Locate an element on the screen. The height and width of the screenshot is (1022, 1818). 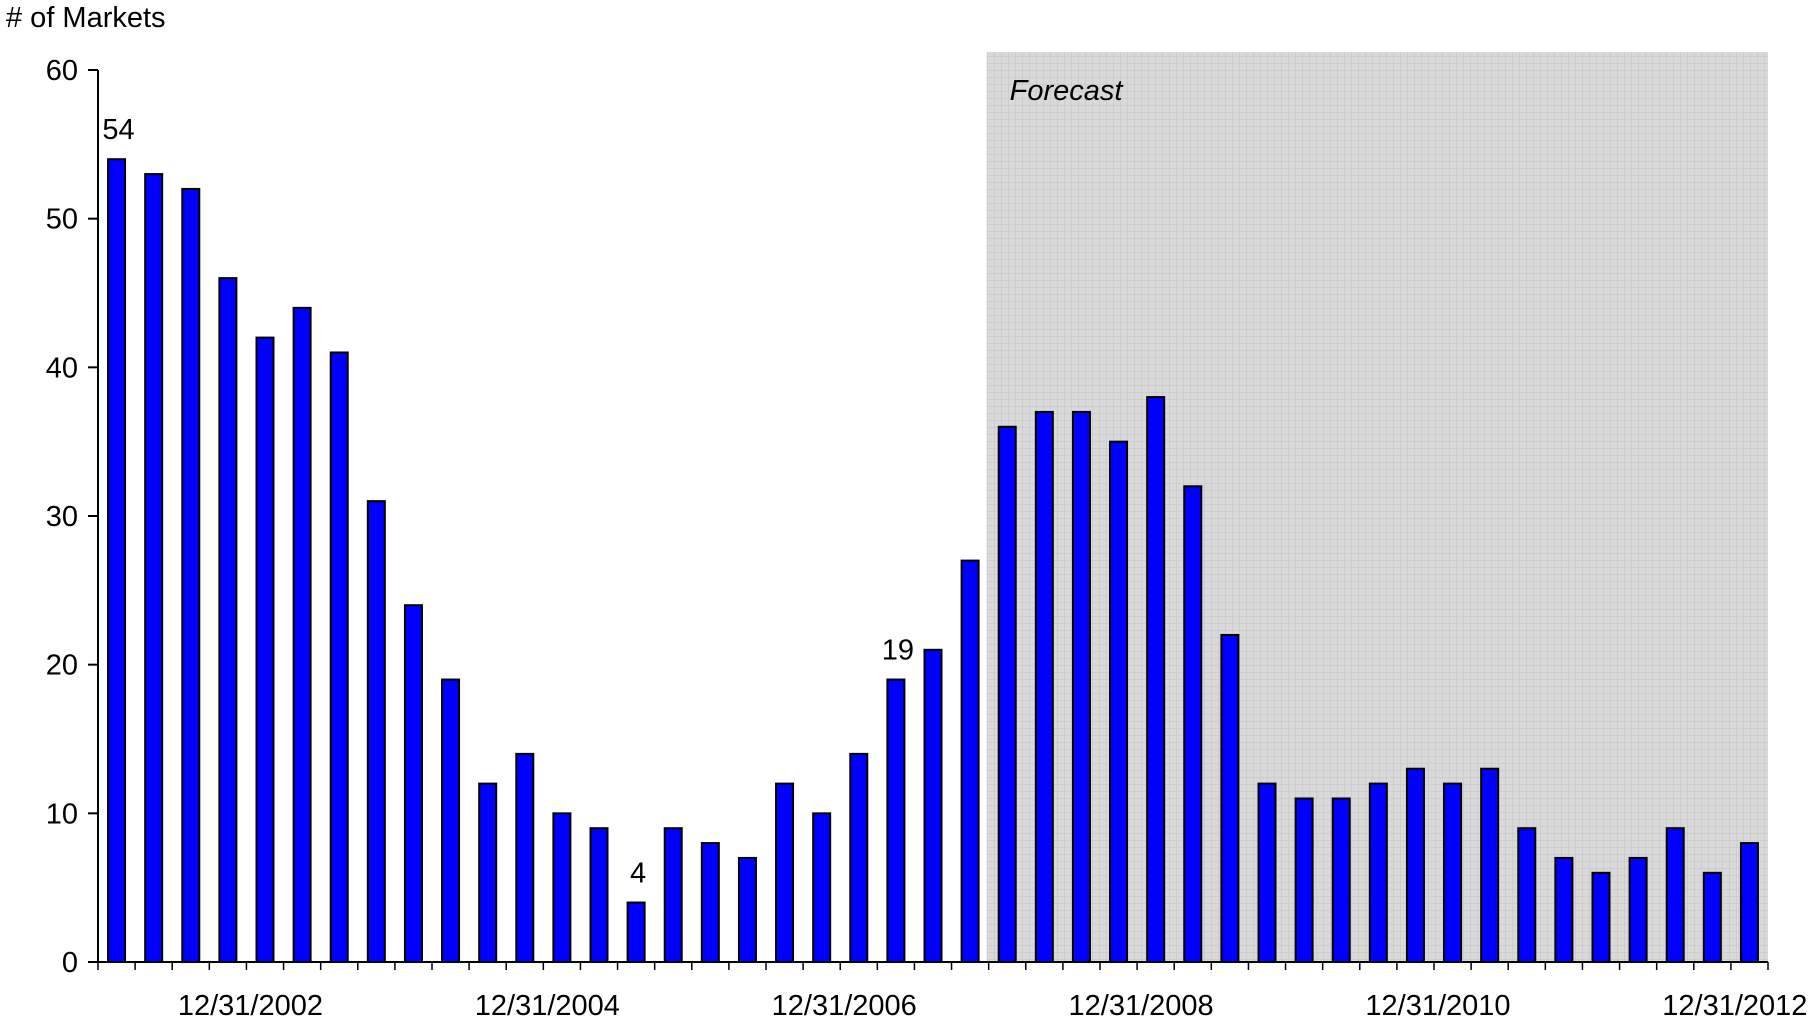
x-tick-label: 12/31/2008 is located at coordinates (1141, 1006).